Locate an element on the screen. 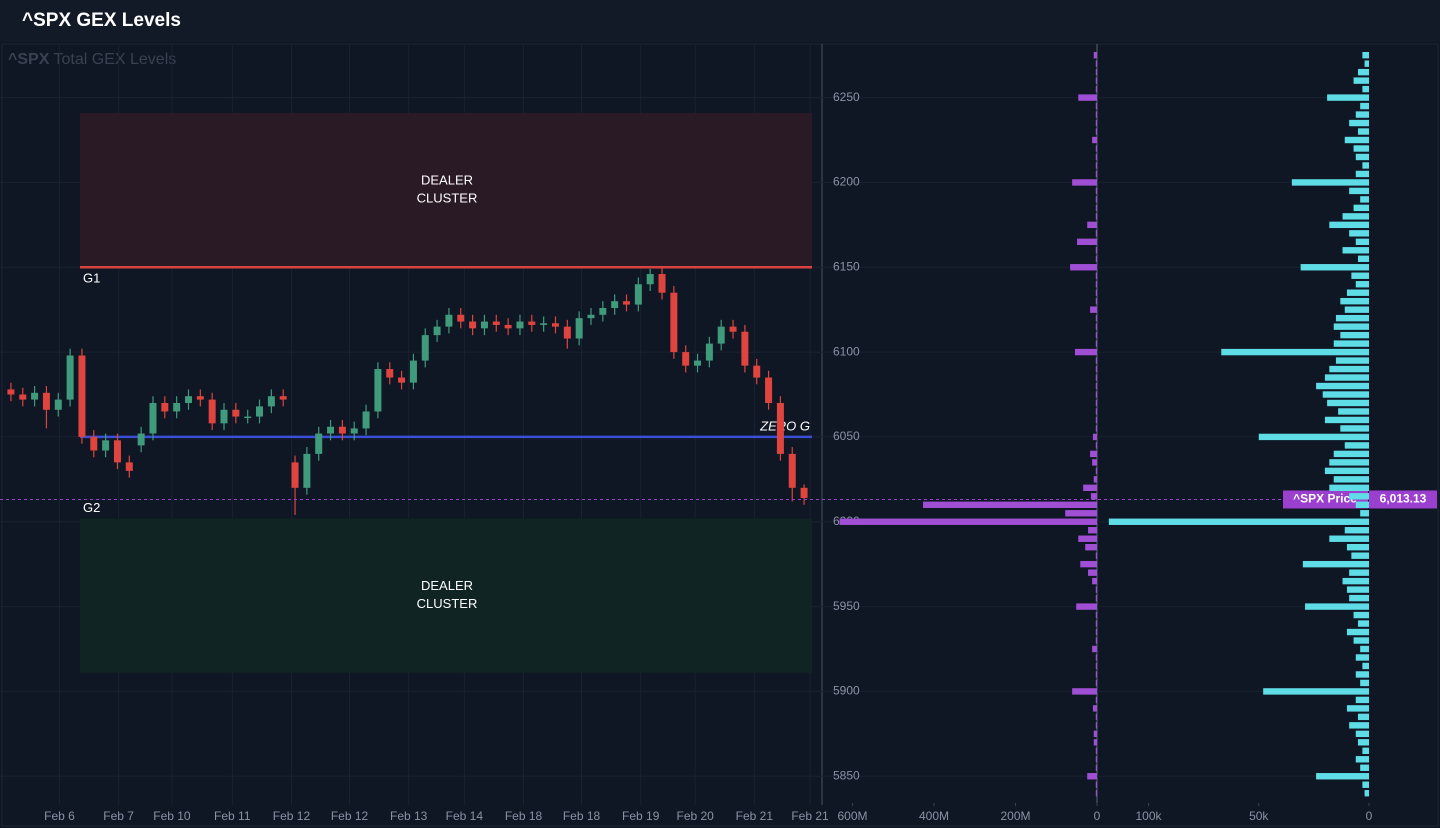 Image resolution: width=1440 pixels, height=828 pixels. level-label: G2 is located at coordinates (91, 507).